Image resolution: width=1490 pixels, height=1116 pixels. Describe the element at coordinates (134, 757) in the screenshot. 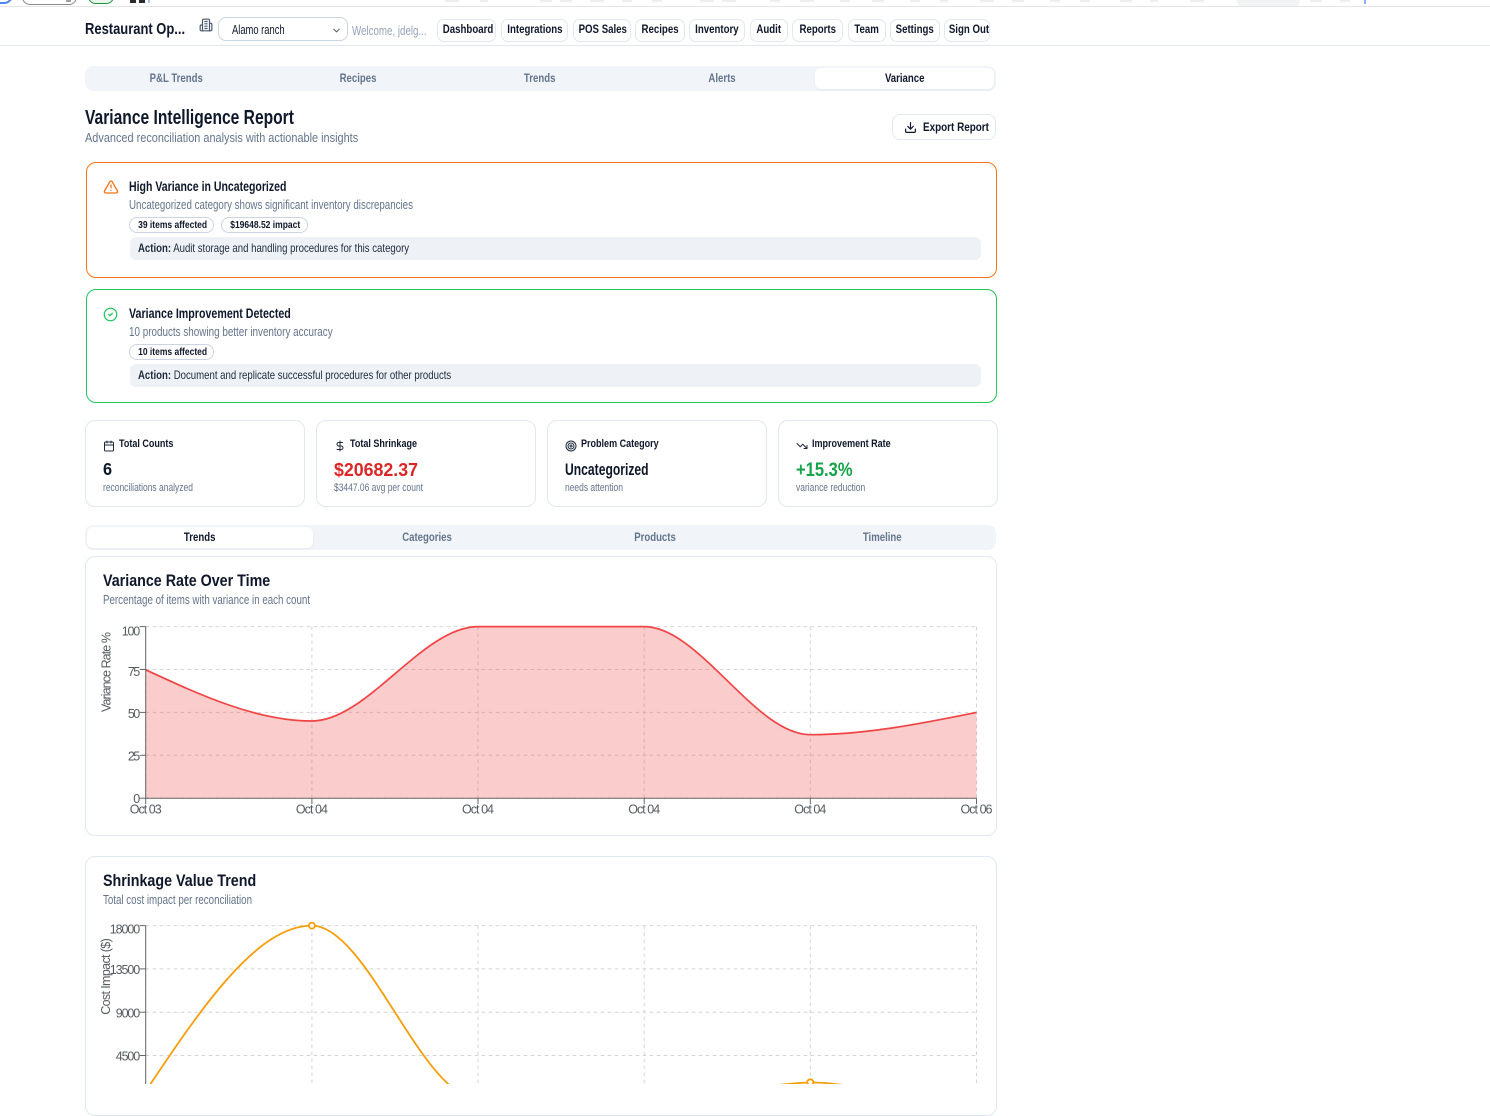

I see `svg-text: 25` at that location.